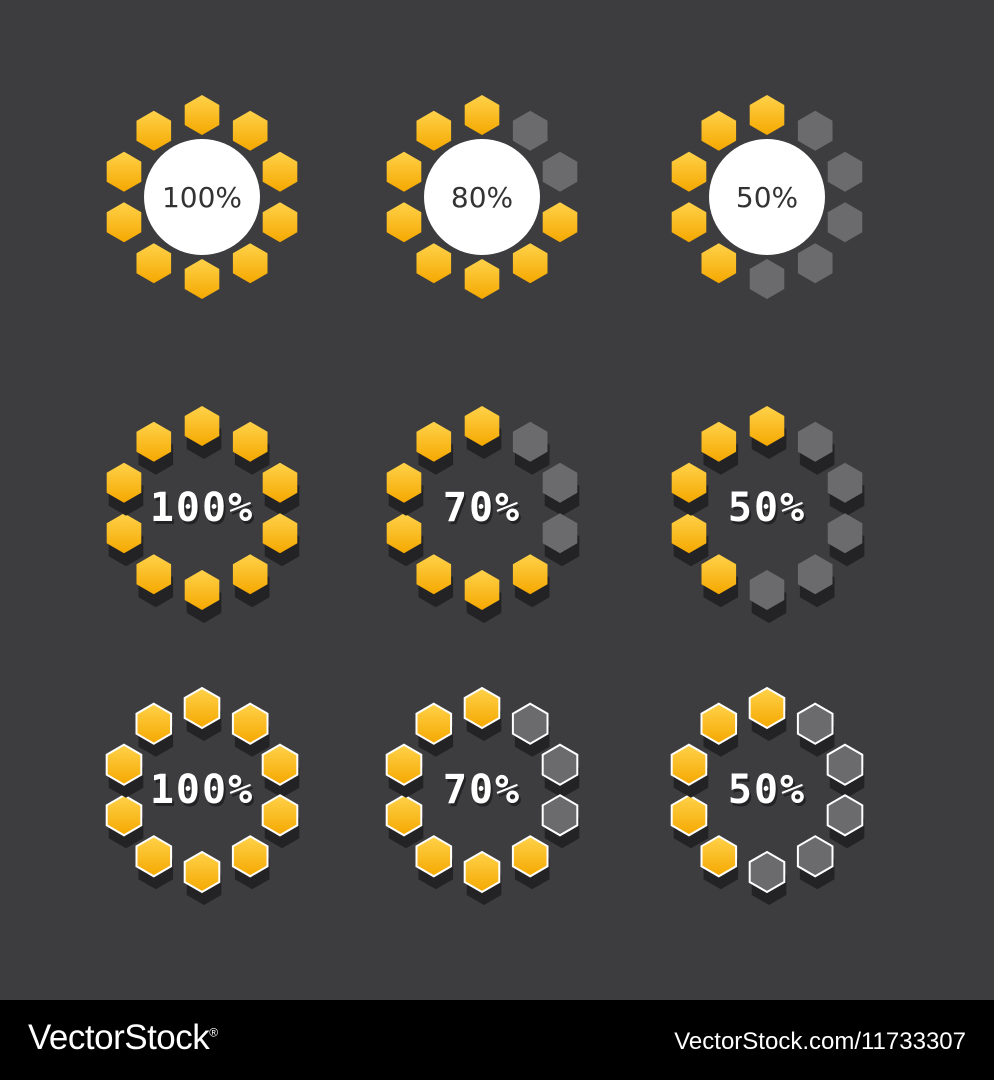  I want to click on image-credit: VectorStock.com/11733307, so click(820, 1041).